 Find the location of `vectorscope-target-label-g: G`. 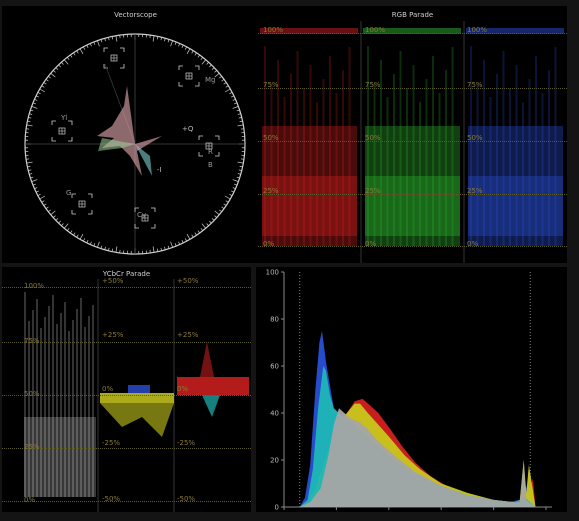

vectorscope-target-label-g: G is located at coordinates (69, 193).